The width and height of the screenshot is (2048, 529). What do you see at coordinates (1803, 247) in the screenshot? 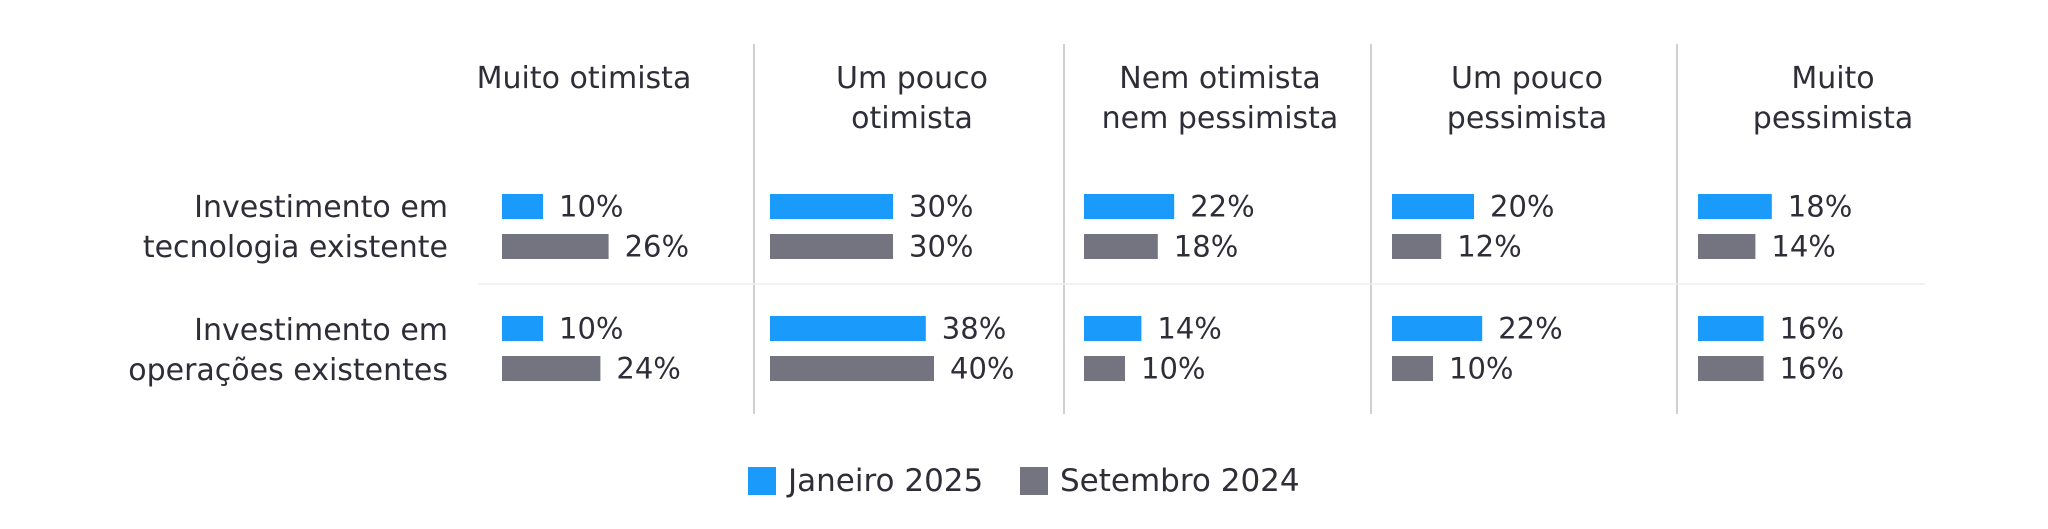
I see `data-label-setembro-2024-muito-pessimista-row-1: 14%` at bounding box center [1803, 247].